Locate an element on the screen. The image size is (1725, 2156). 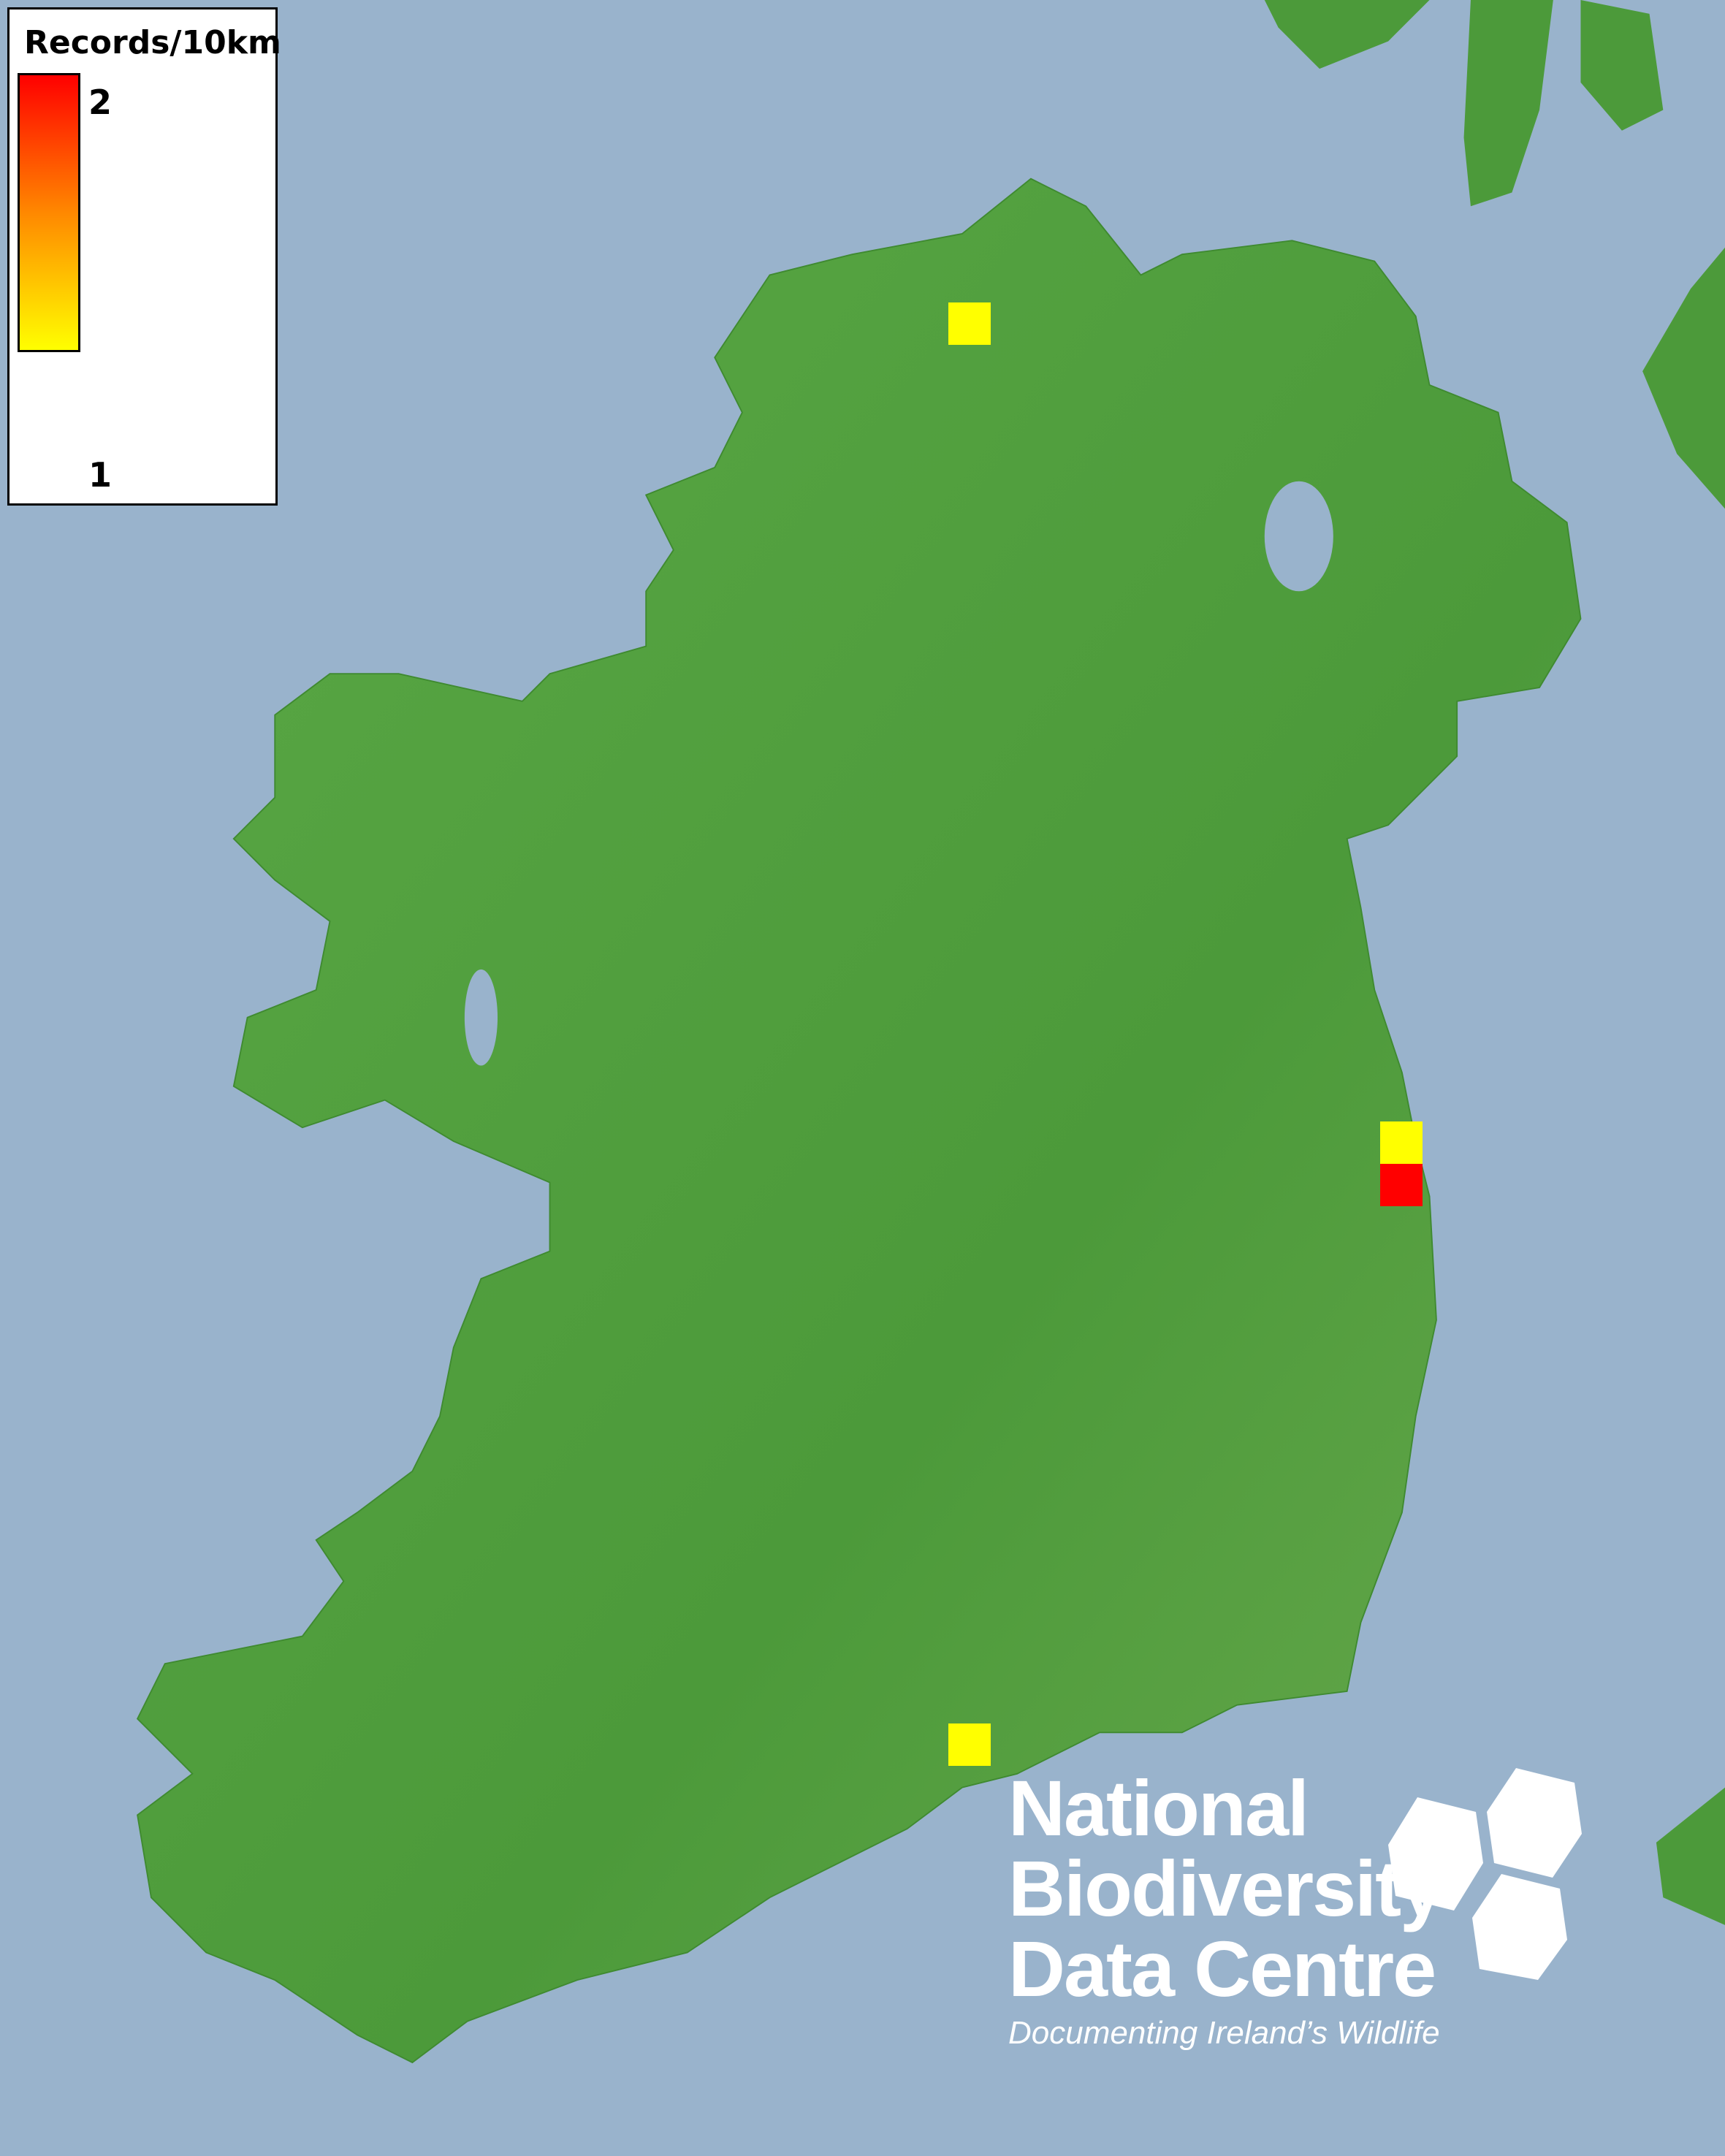
wales-landmass is located at coordinates (1691, 1856).